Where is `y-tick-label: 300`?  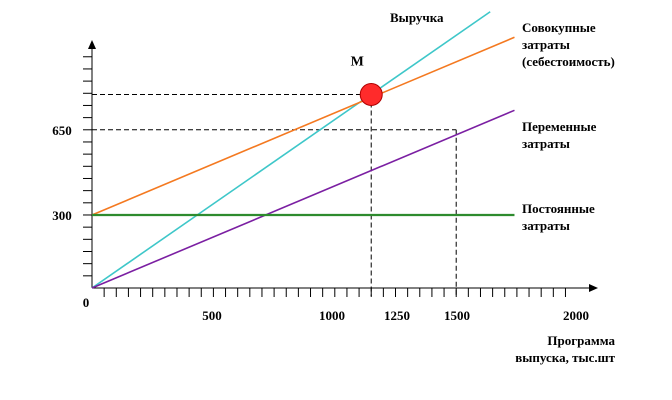
y-tick-label: 300 is located at coordinates (62, 215).